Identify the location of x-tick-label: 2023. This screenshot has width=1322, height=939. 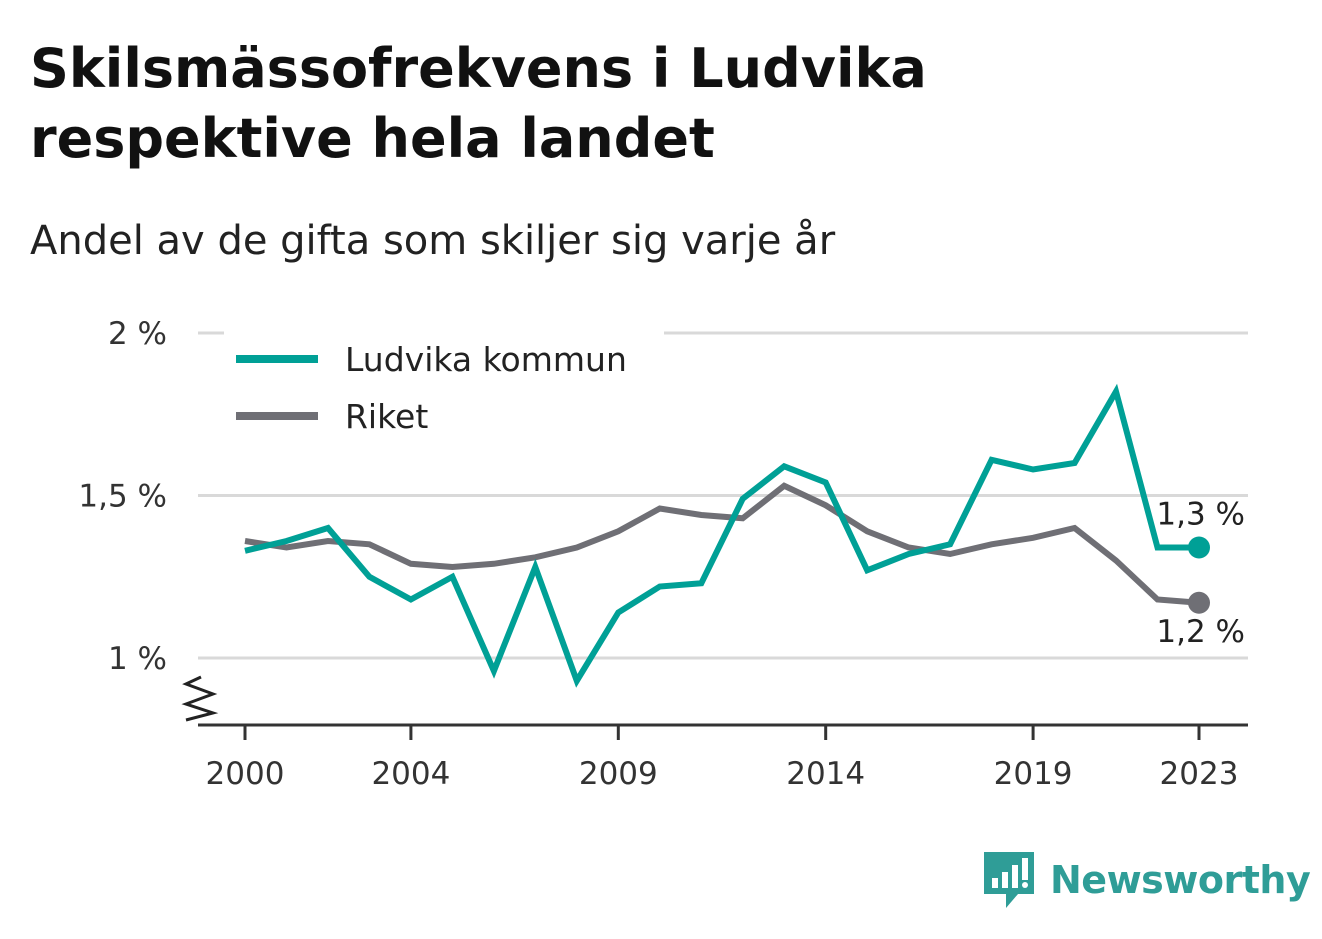
(1199, 774).